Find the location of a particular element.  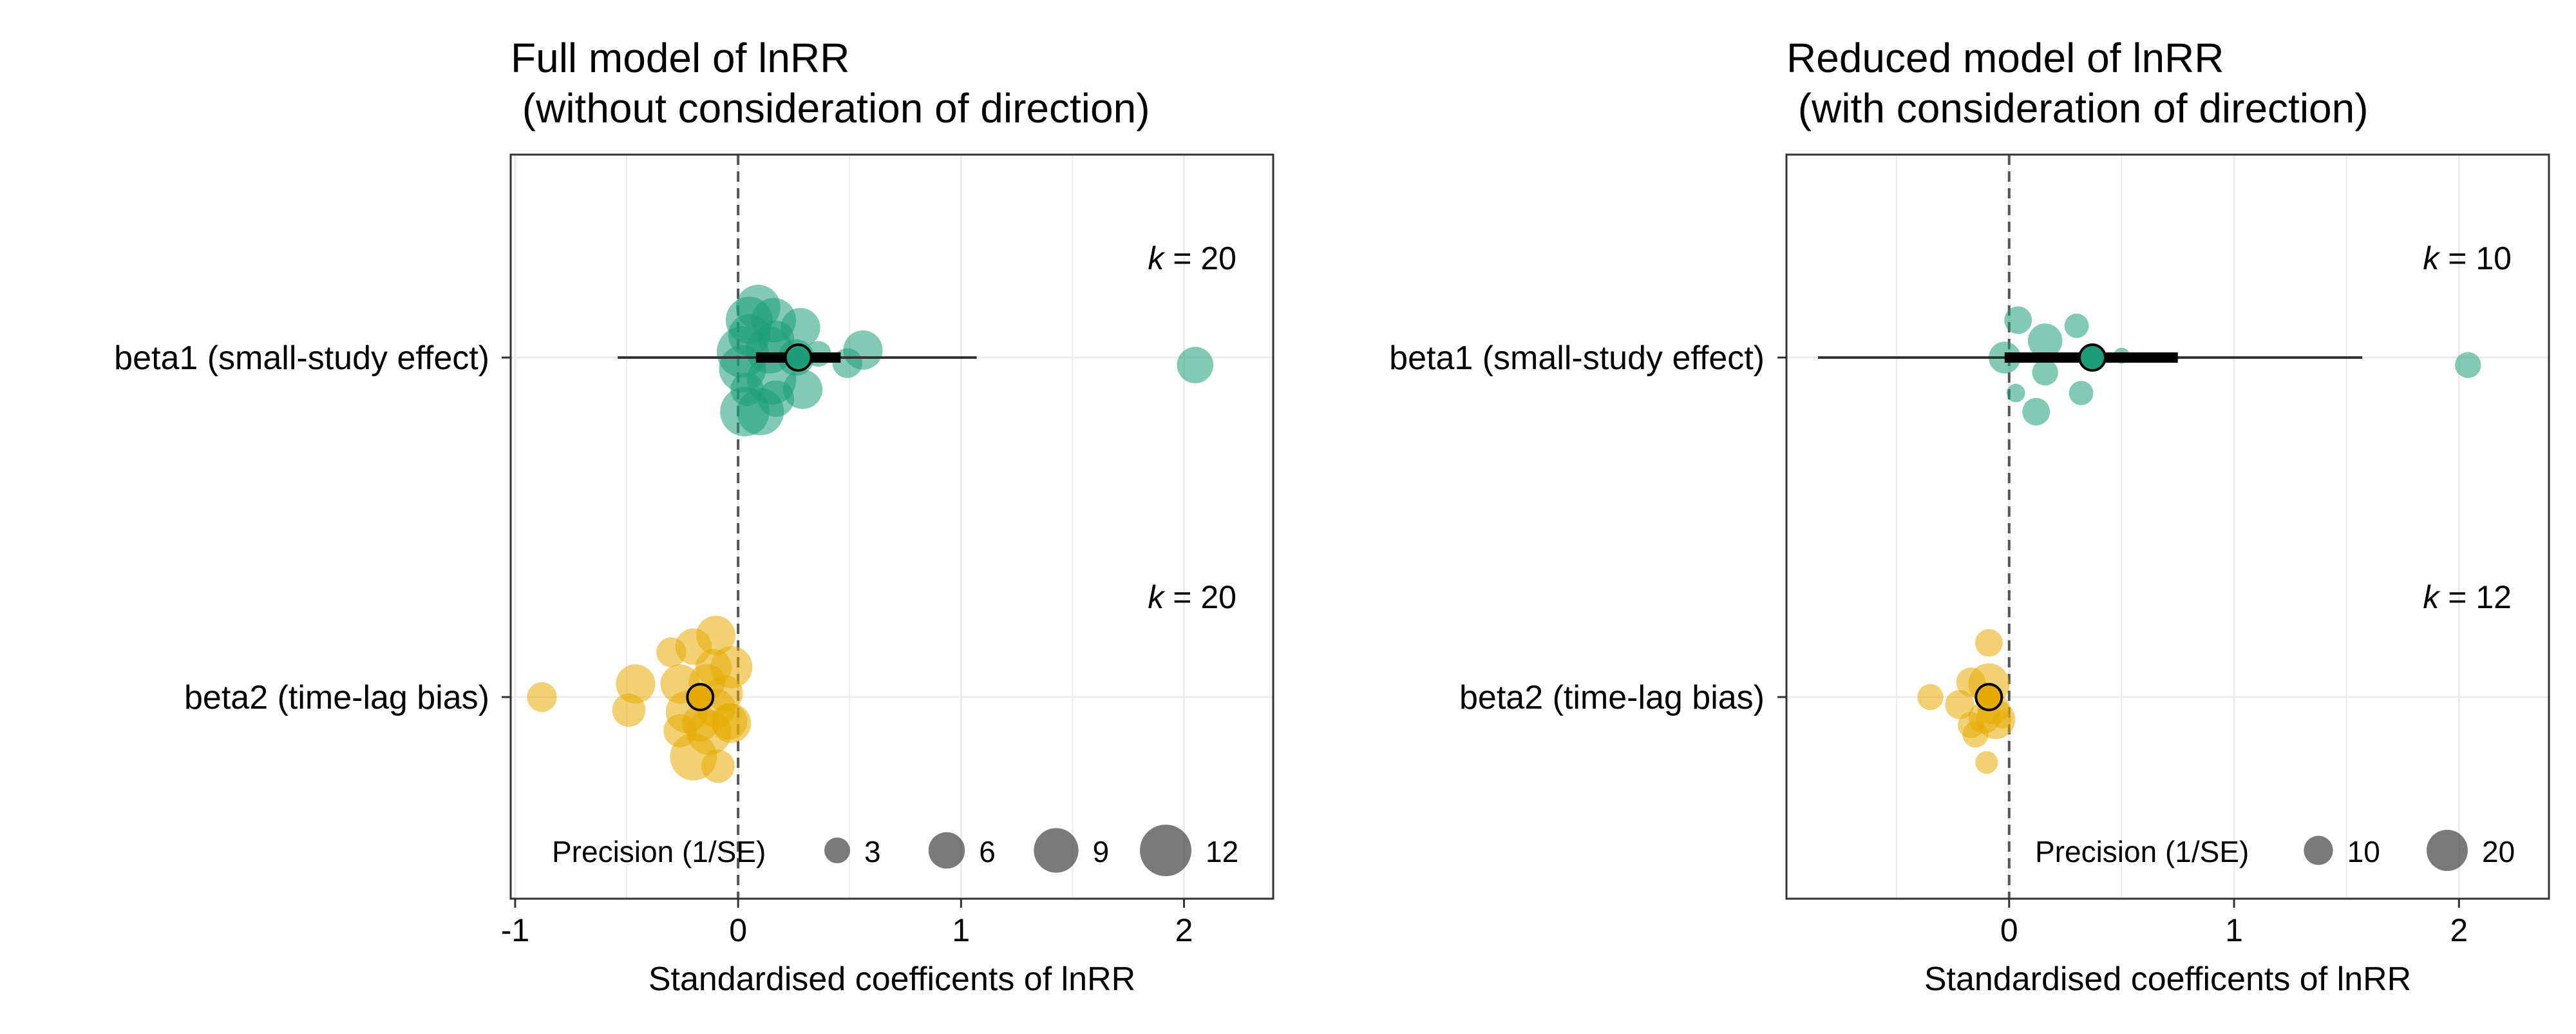

legend-key-label: 3 is located at coordinates (873, 851).